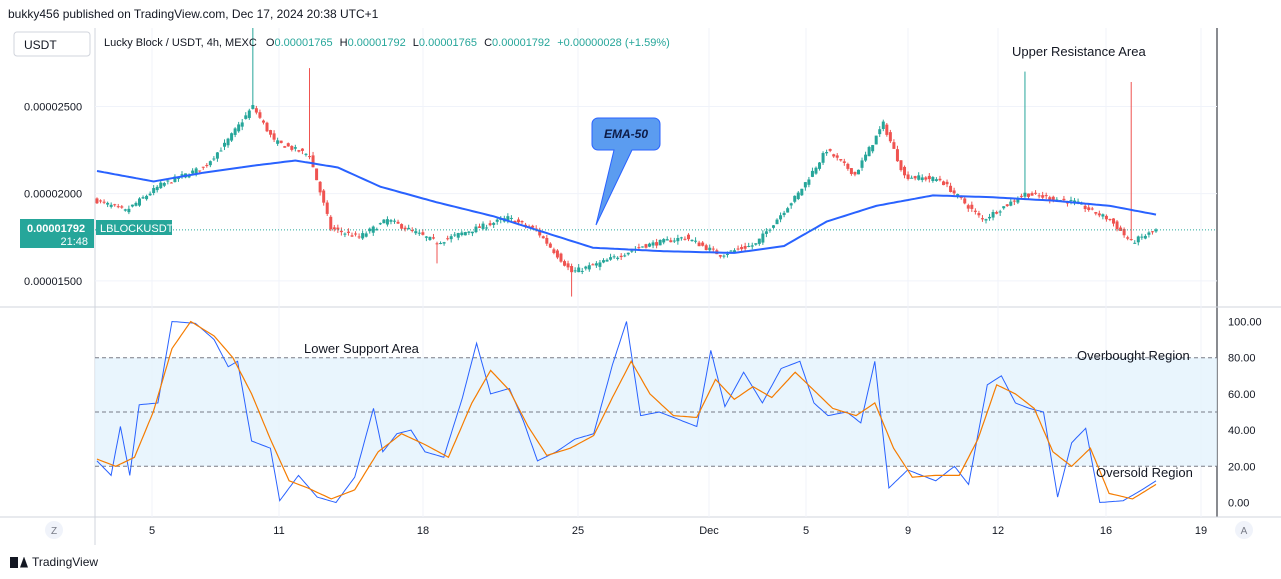  I want to click on stochastic-tick-label: 60.00, so click(1242, 395).